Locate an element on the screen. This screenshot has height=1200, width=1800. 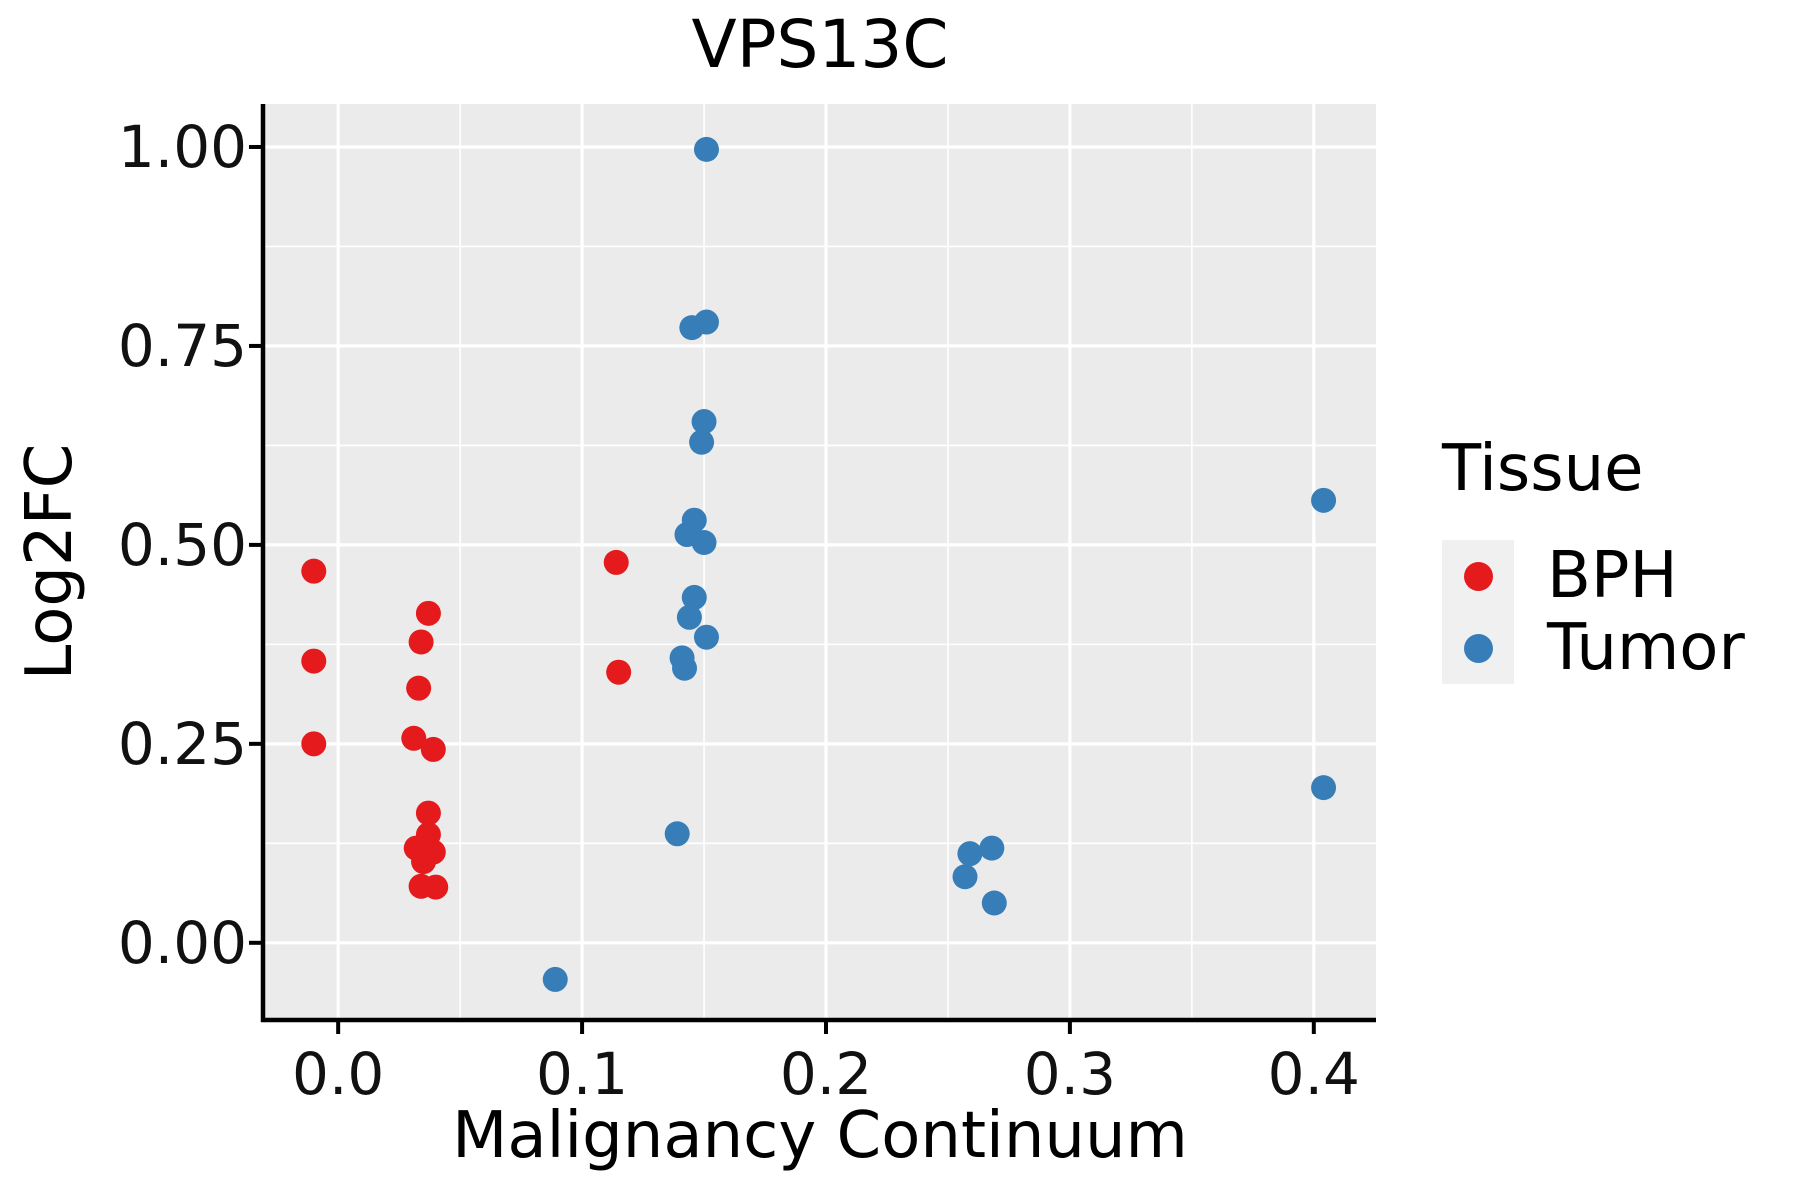
bph-dot-icon is located at coordinates (1478, 576).